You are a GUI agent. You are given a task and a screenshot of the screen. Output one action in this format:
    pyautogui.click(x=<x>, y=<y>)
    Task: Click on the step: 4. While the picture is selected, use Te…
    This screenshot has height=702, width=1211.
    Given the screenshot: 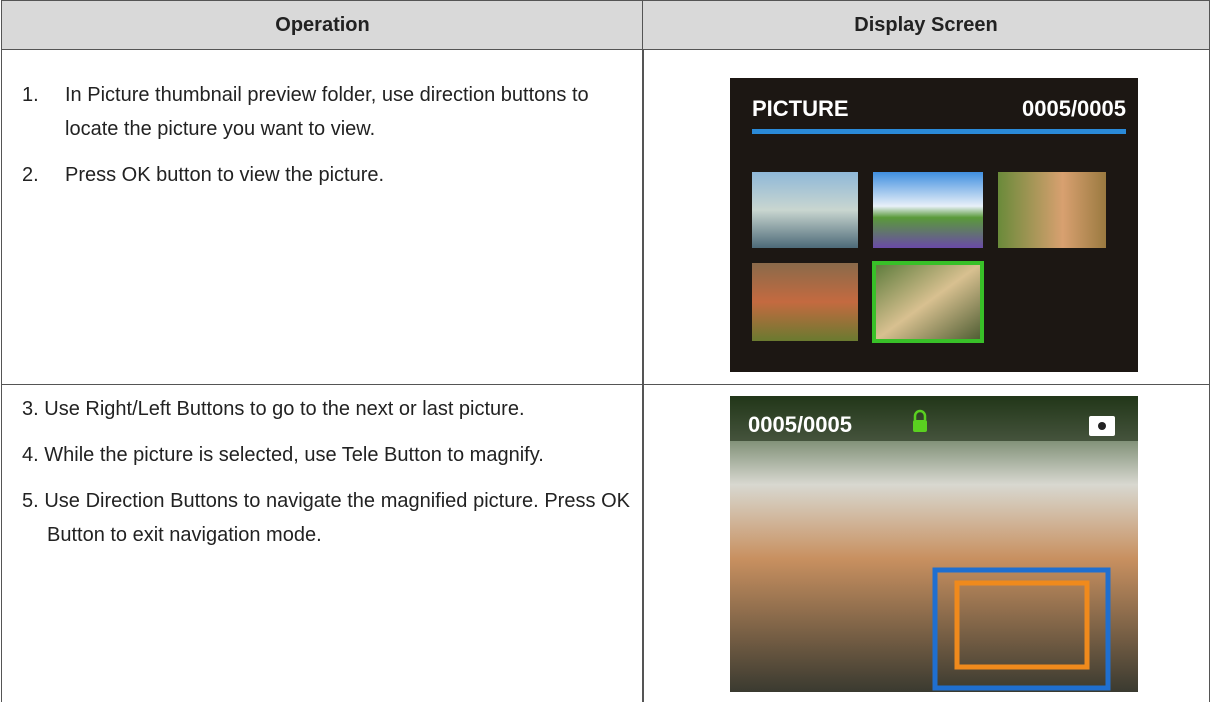 What is the action you would take?
    pyautogui.click(x=326, y=455)
    